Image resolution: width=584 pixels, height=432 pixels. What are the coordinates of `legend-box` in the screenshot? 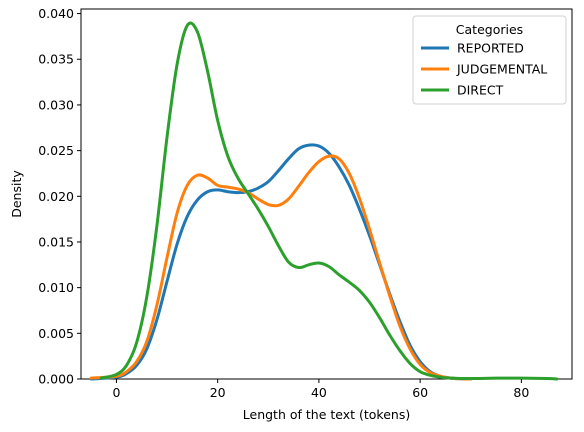 It's located at (489, 60).